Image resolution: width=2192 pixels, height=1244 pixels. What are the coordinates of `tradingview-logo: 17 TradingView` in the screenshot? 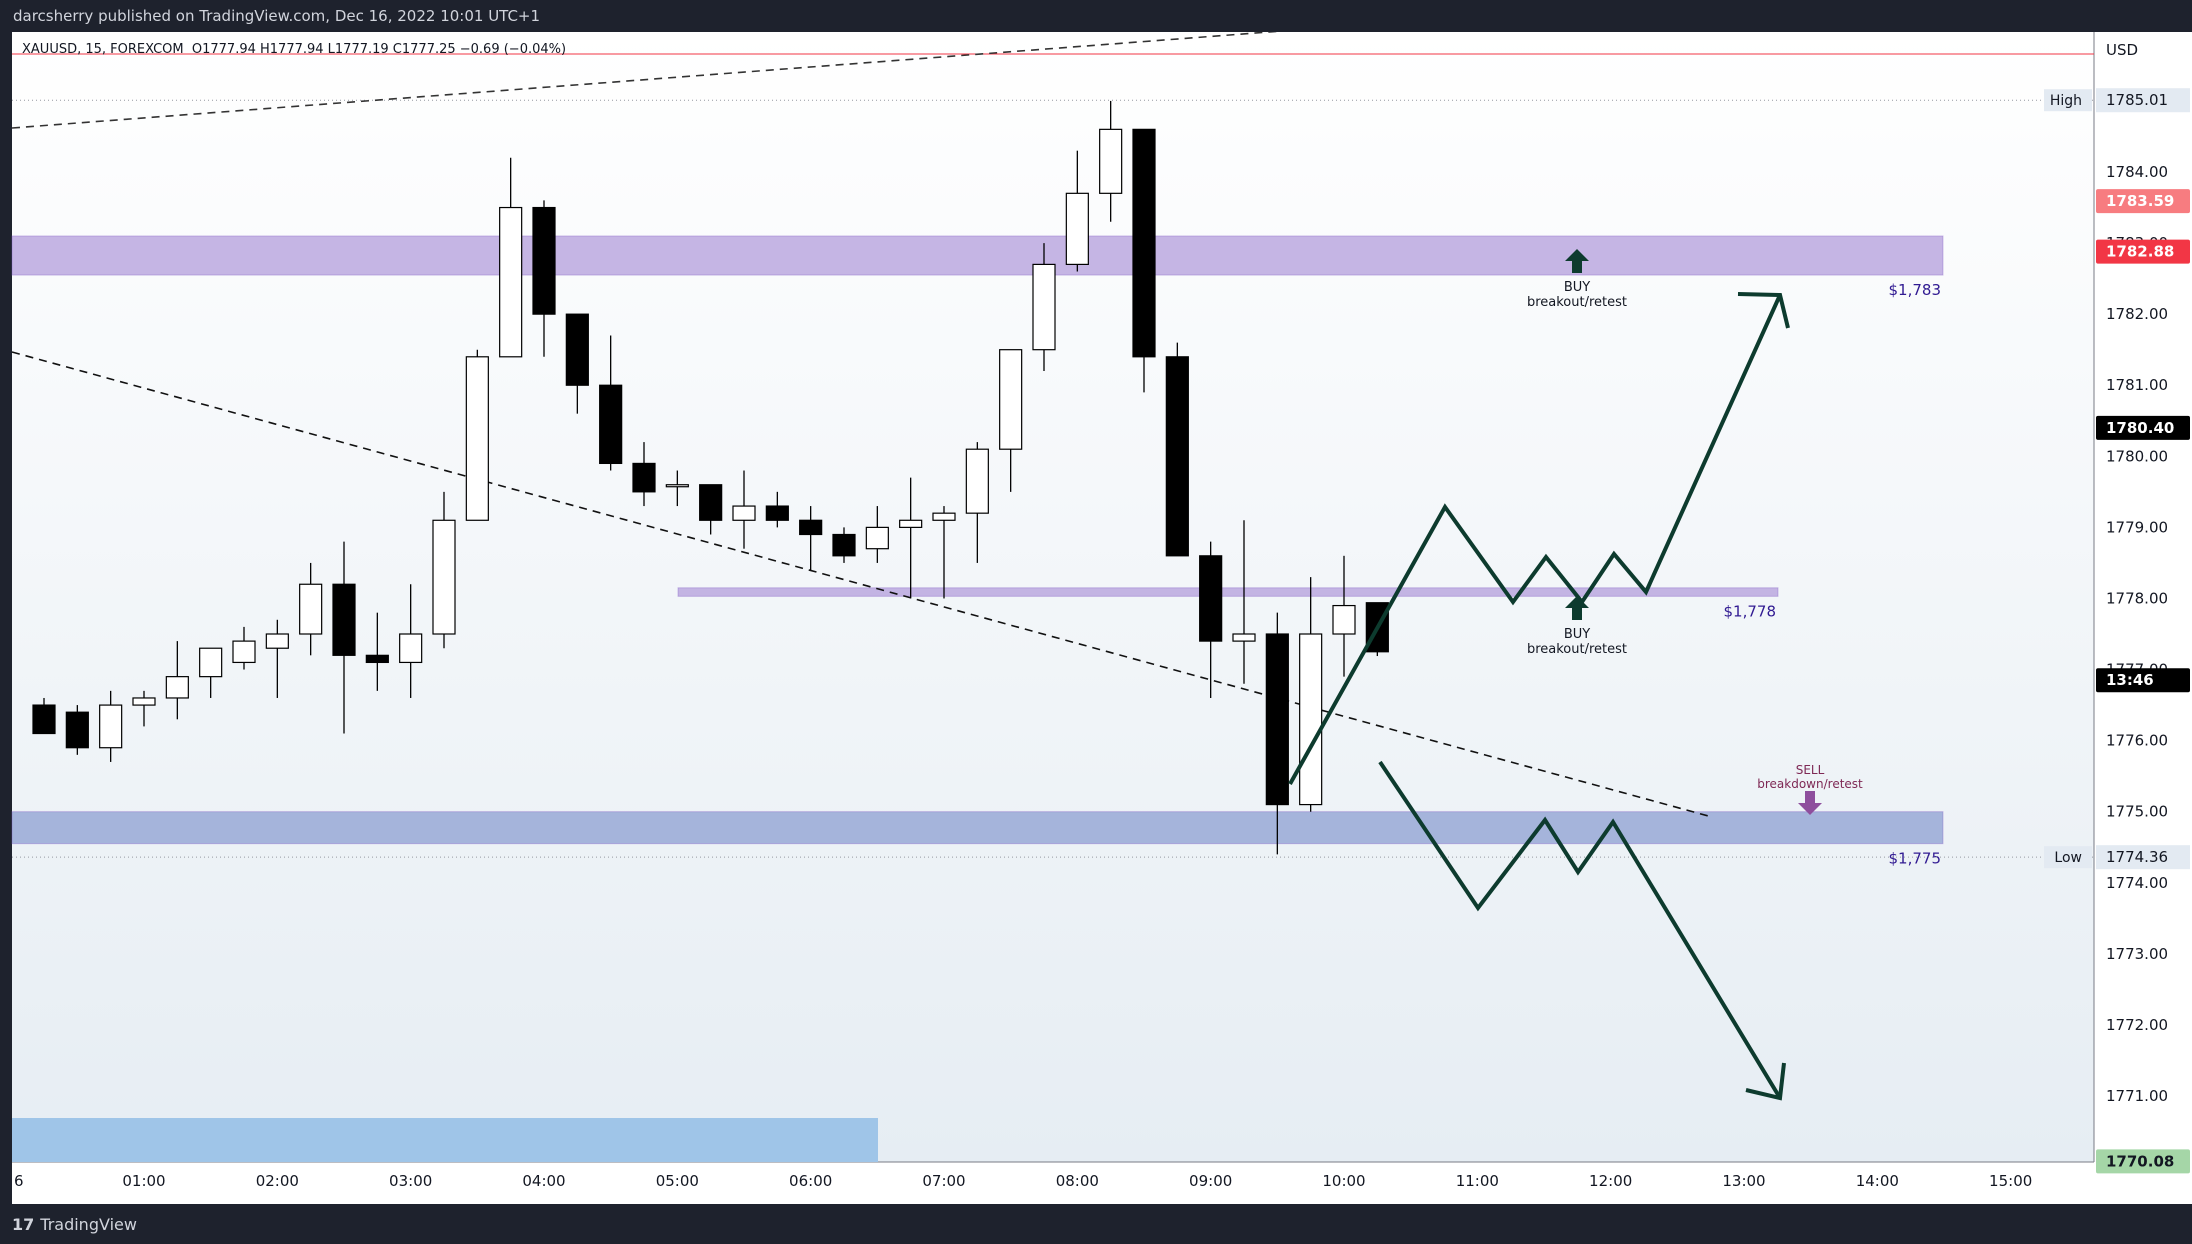 It's located at (74, 1224).